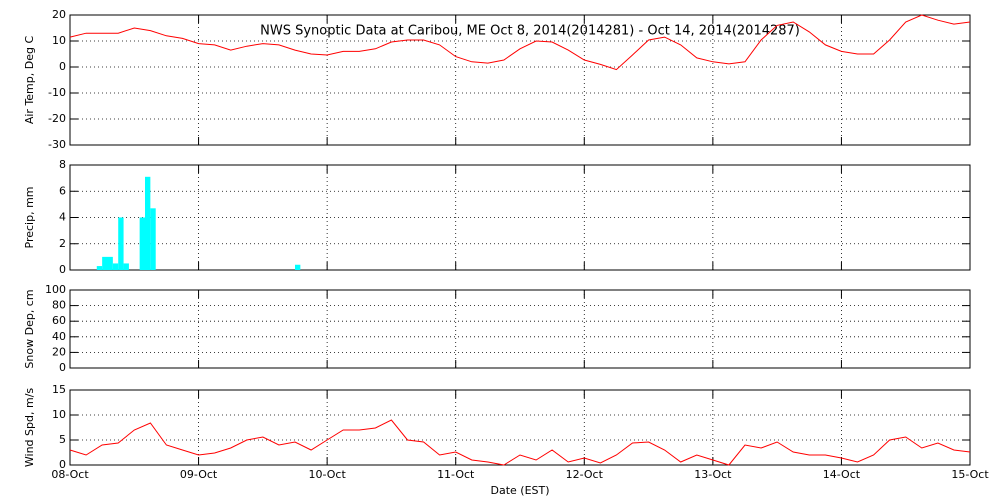 This screenshot has height=500, width=1000. I want to click on x-tick-label: 13-Oct, so click(713, 474).